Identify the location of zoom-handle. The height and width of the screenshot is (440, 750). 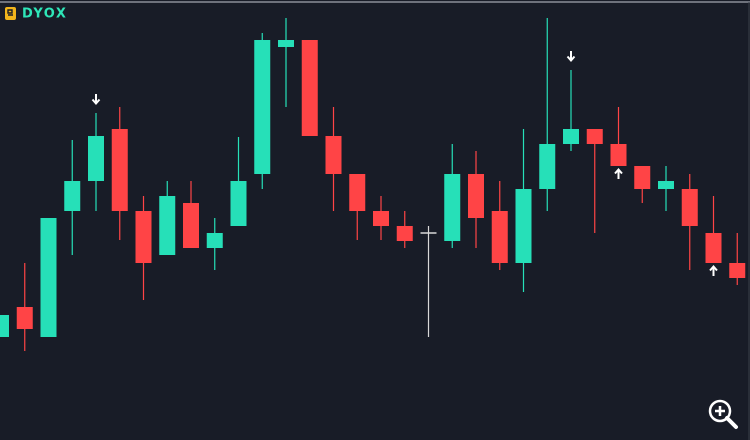
(731, 422).